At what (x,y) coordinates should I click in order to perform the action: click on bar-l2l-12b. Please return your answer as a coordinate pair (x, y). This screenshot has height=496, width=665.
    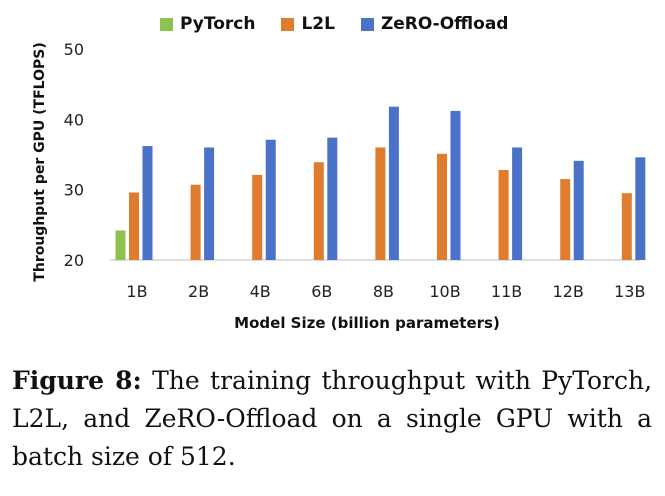
    Looking at the image, I should click on (565, 219).